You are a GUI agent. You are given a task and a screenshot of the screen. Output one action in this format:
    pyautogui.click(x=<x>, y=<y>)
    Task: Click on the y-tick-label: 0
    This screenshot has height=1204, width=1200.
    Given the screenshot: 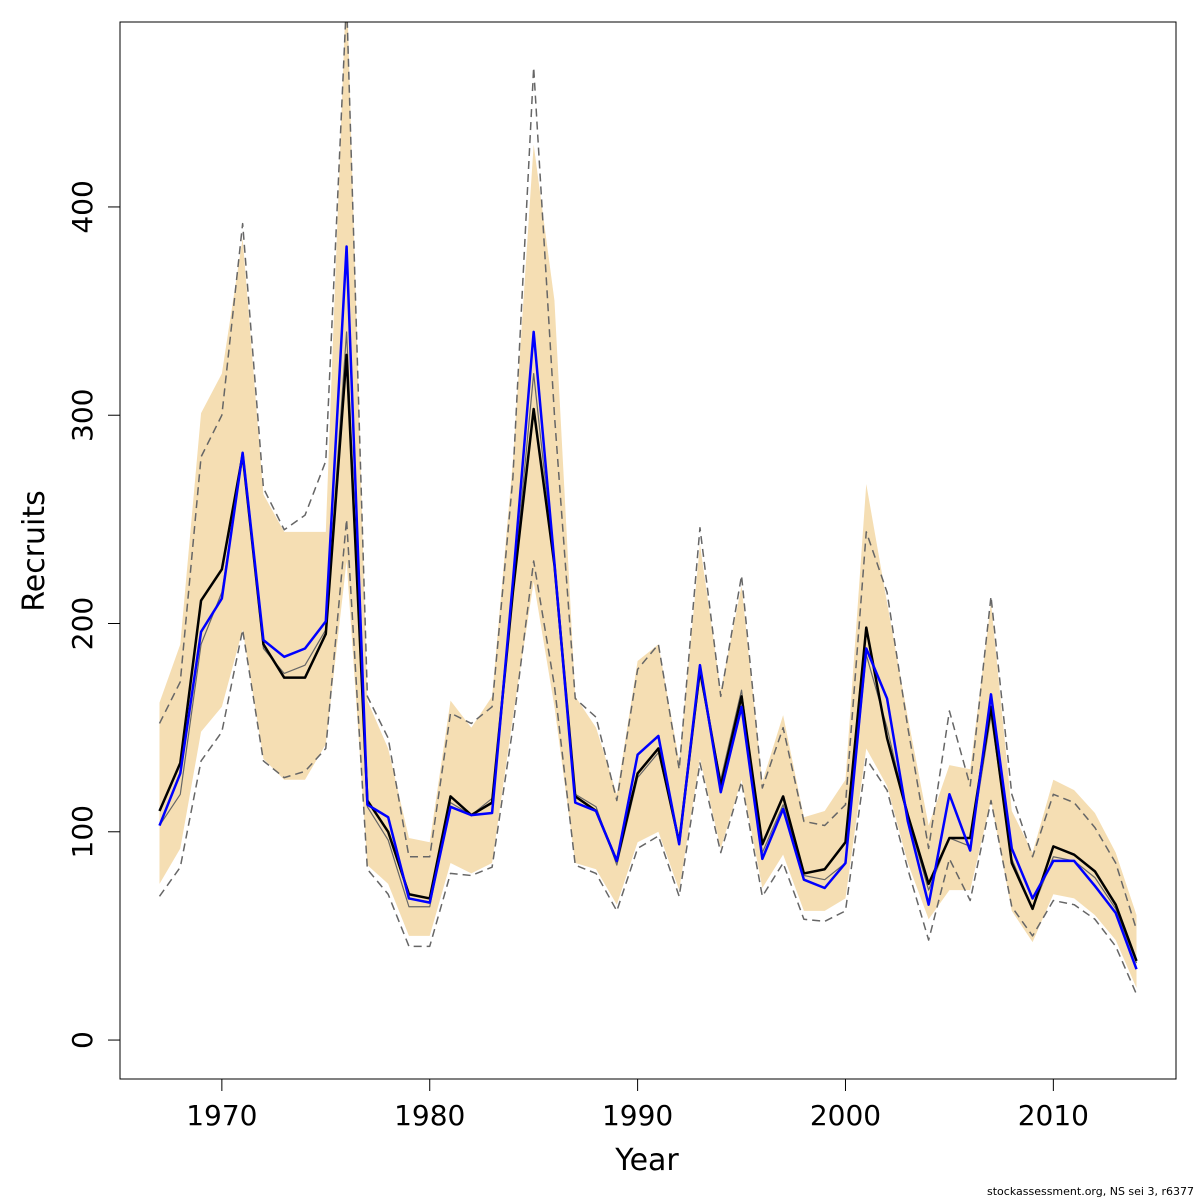 What is the action you would take?
    pyautogui.click(x=82, y=1040)
    